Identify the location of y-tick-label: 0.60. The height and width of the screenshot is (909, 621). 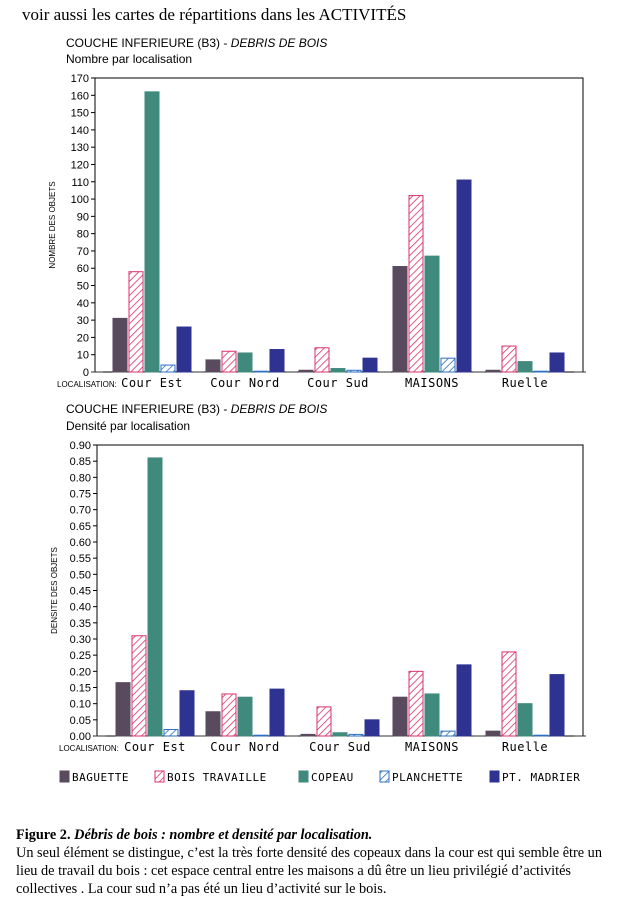
(80, 543).